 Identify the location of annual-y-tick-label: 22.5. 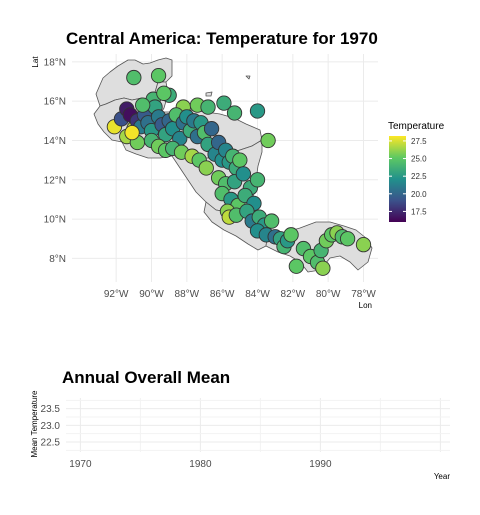
(51, 443).